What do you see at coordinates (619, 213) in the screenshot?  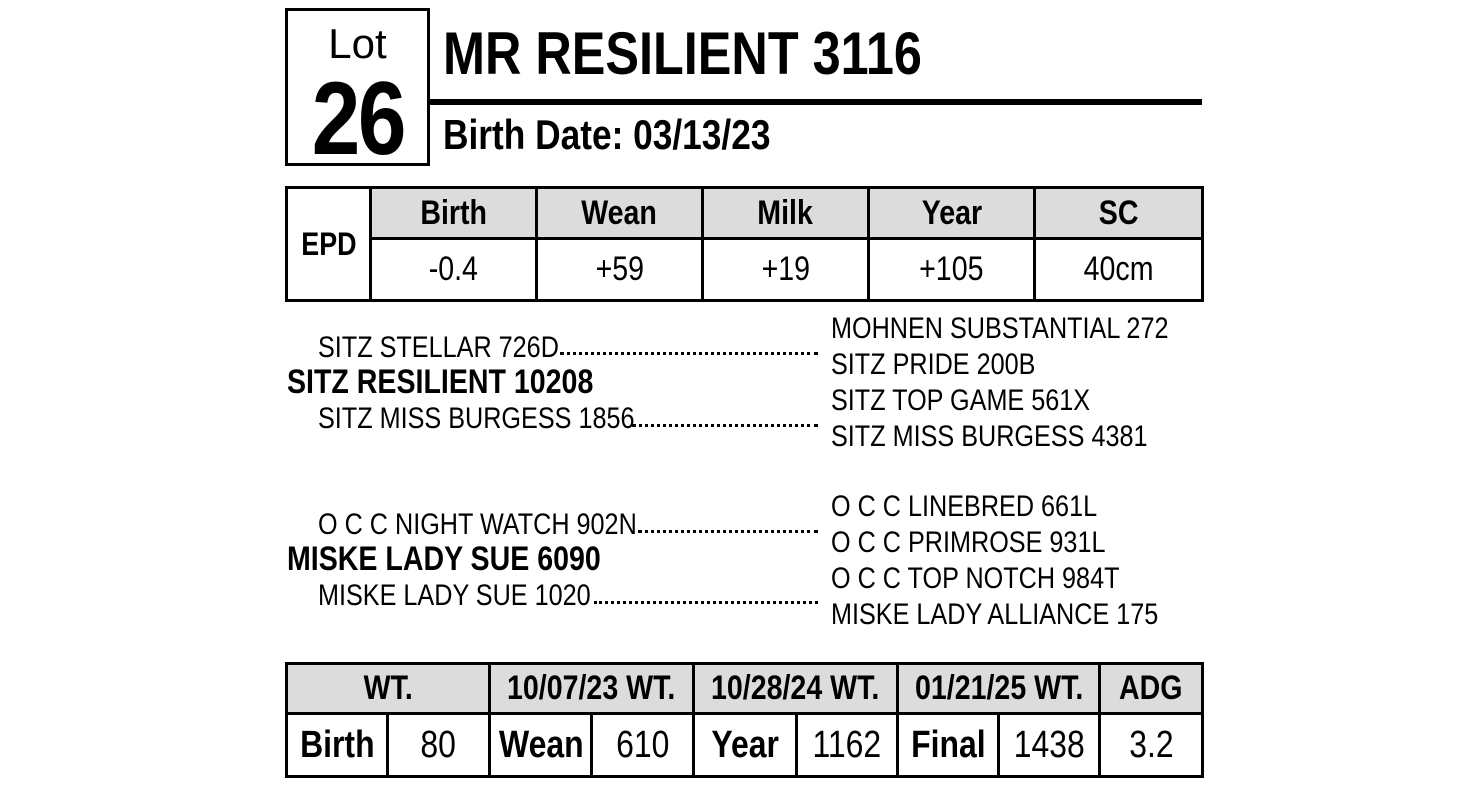 I see `epd-header: Wean` at bounding box center [619, 213].